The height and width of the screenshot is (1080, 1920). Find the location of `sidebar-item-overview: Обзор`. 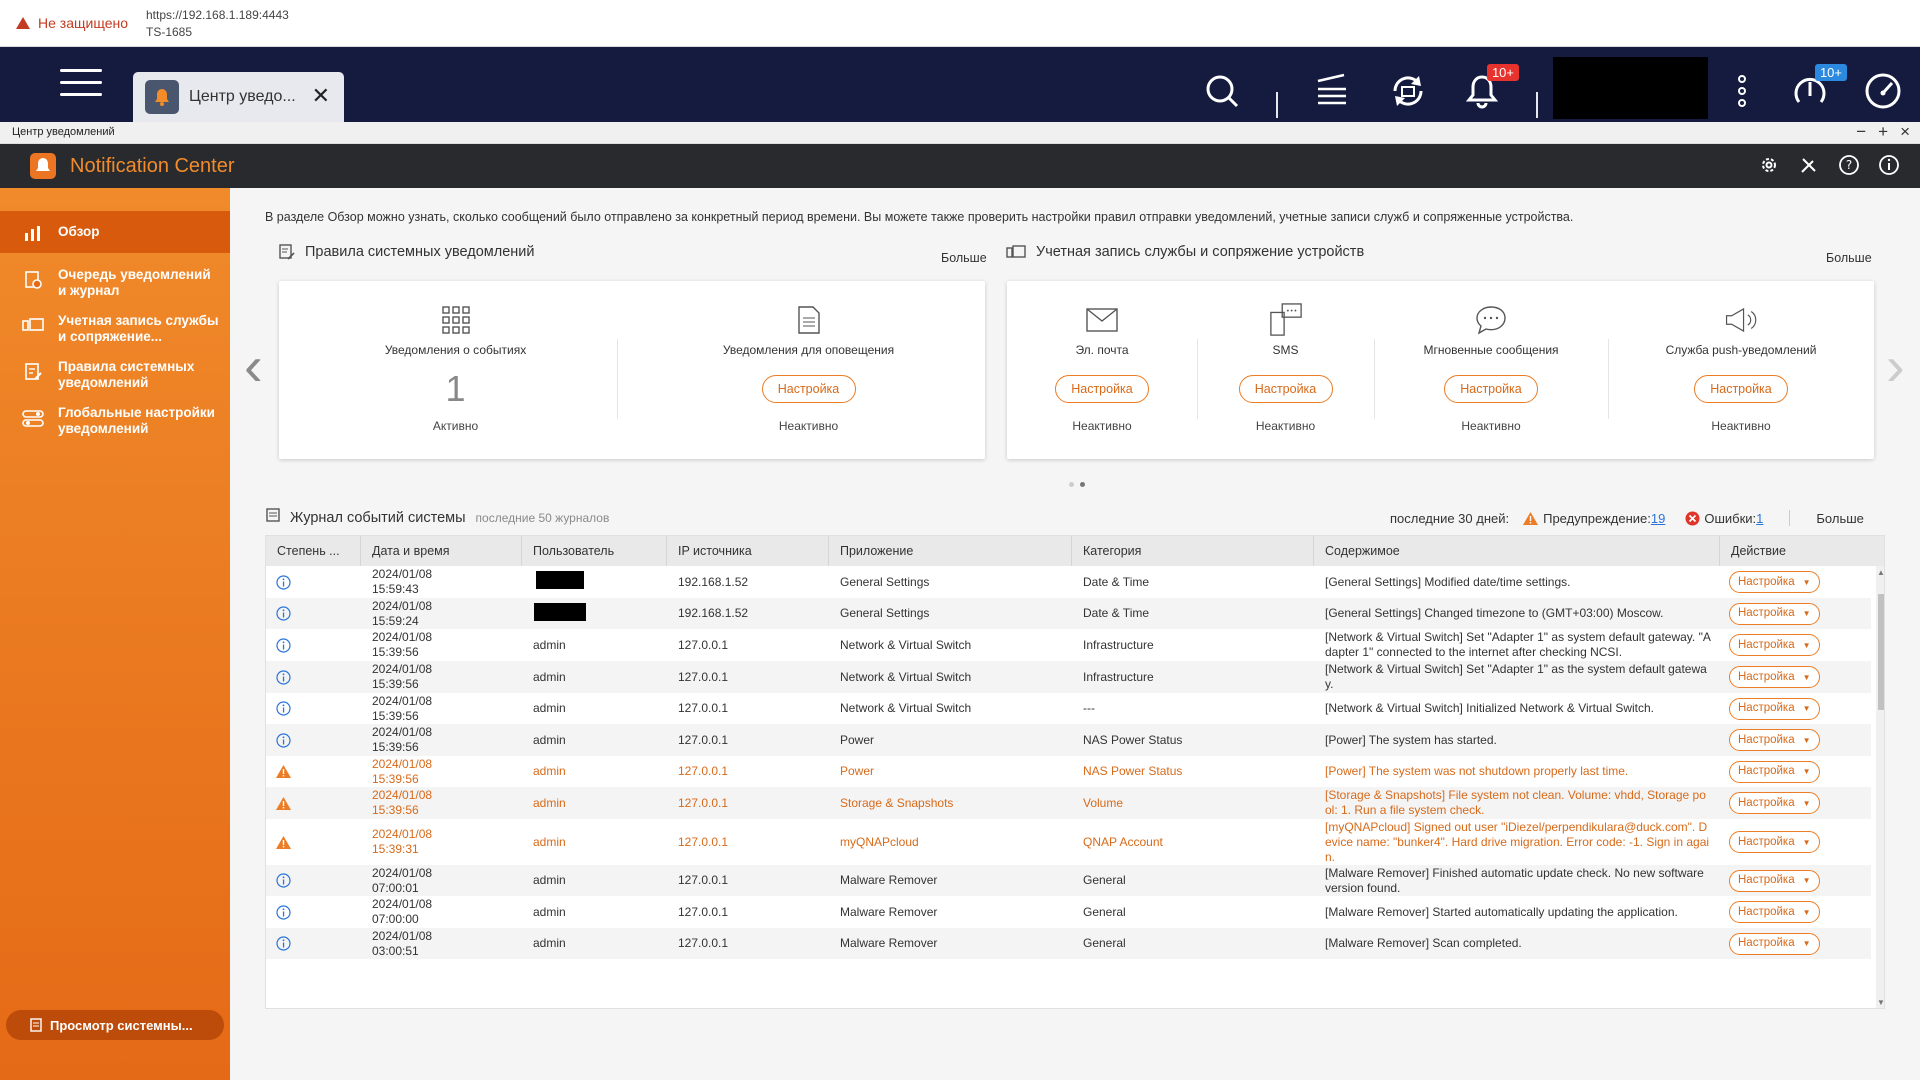

sidebar-item-overview: Обзор is located at coordinates (115, 232).